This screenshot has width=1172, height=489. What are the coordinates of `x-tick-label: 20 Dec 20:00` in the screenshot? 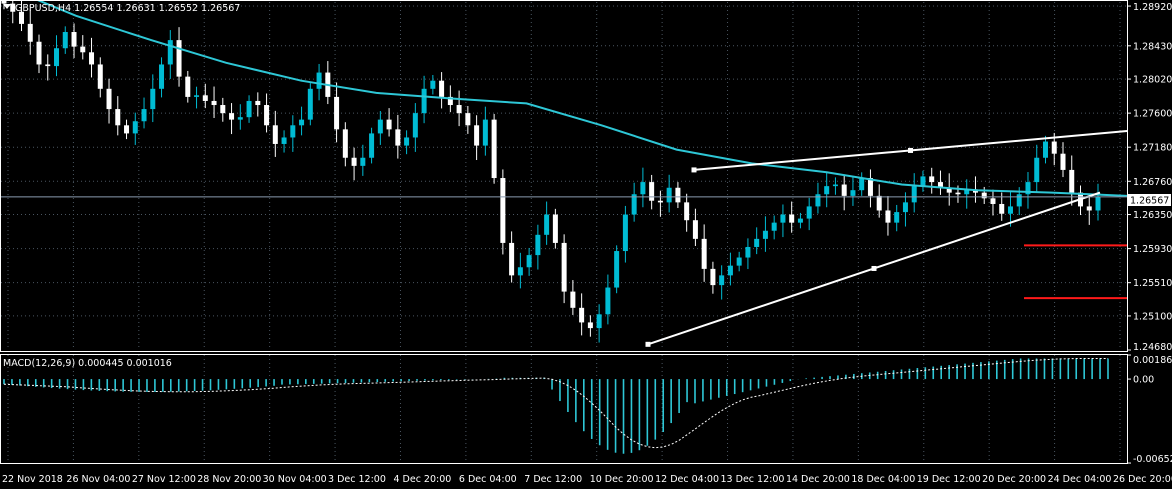 It's located at (1014, 479).